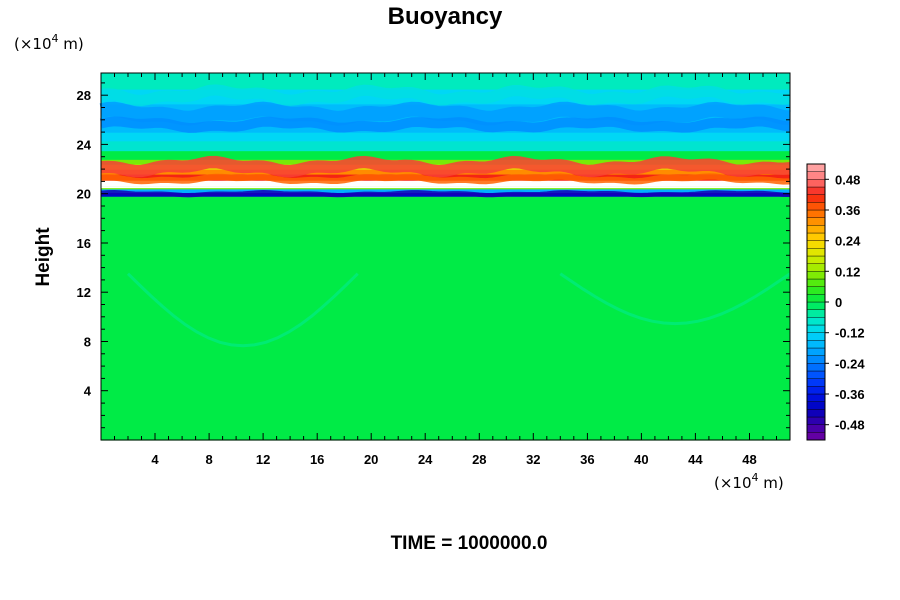 The width and height of the screenshot is (900, 600). What do you see at coordinates (469, 543) in the screenshot?
I see `time-label: TIME = 1000000.0` at bounding box center [469, 543].